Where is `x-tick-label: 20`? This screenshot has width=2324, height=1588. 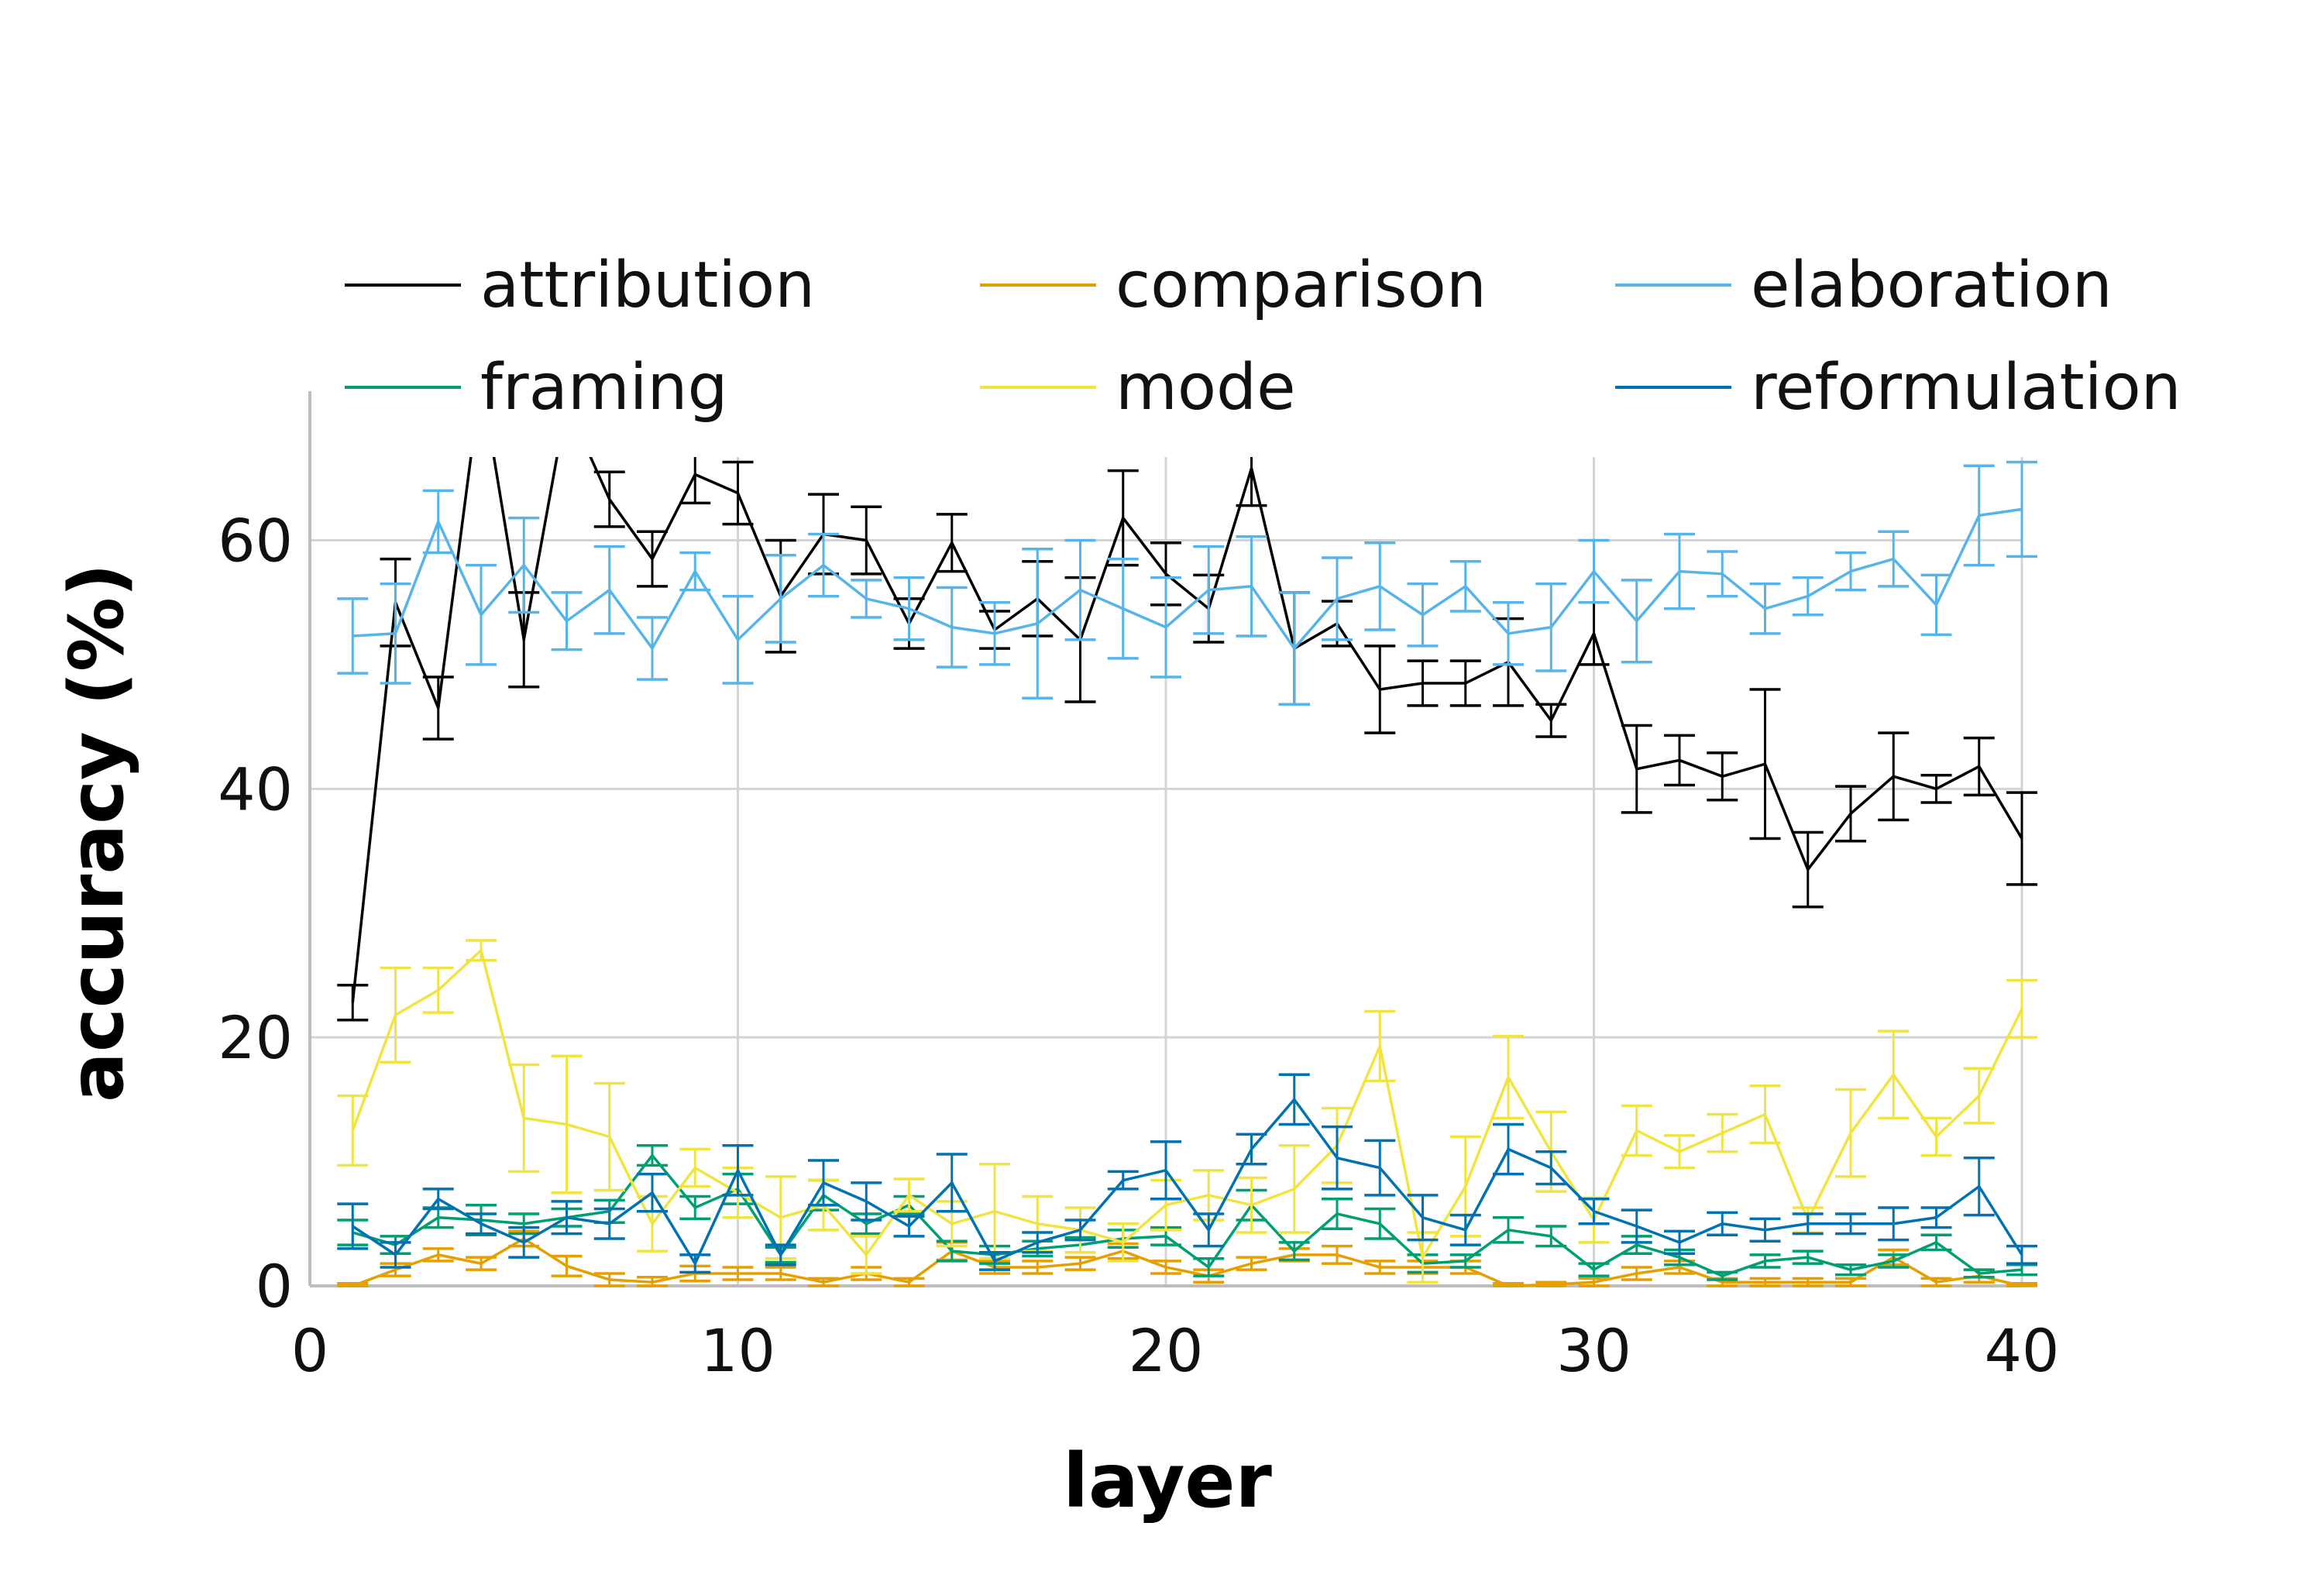 x-tick-label: 20 is located at coordinates (1166, 1350).